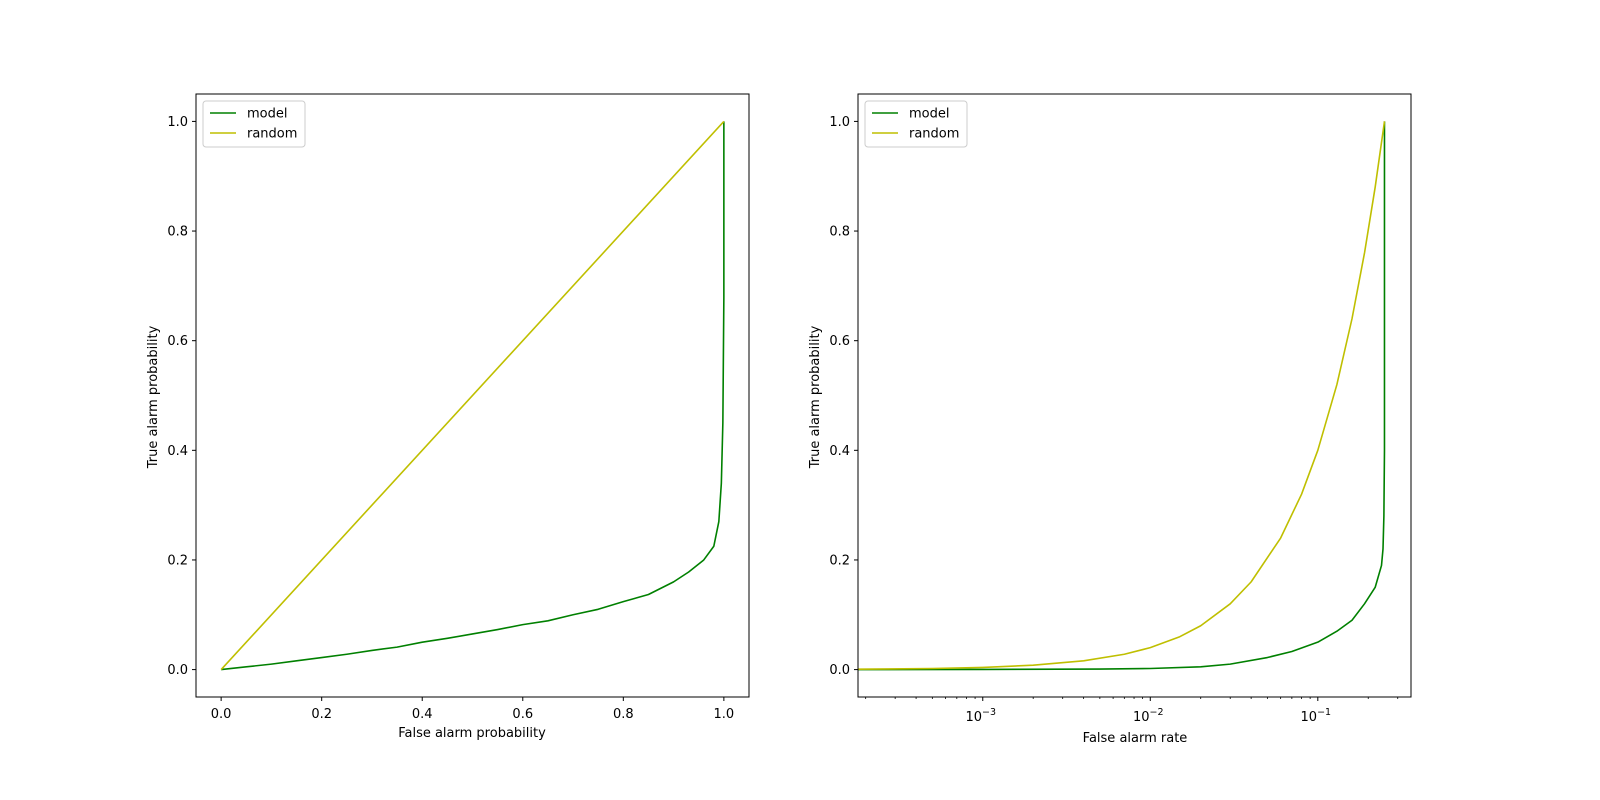 This screenshot has height=800, width=1600. Describe the element at coordinates (980, 716) in the screenshot. I see `x-tick-label: 10⁻³` at that location.